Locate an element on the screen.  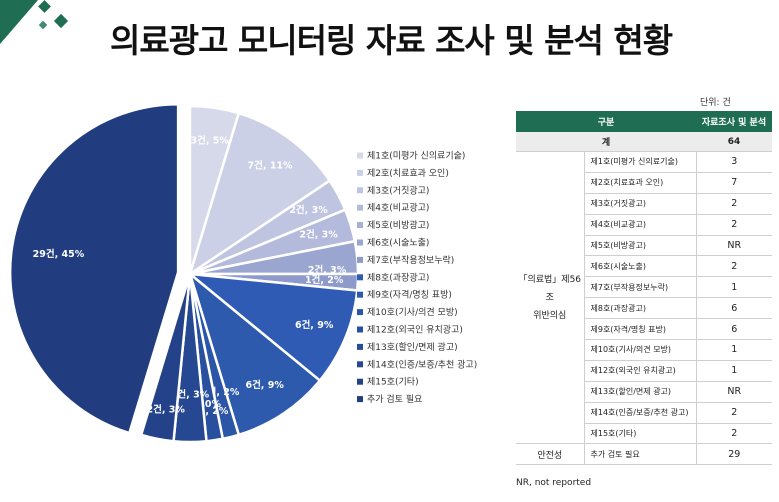
total-value: 64 is located at coordinates (734, 142).